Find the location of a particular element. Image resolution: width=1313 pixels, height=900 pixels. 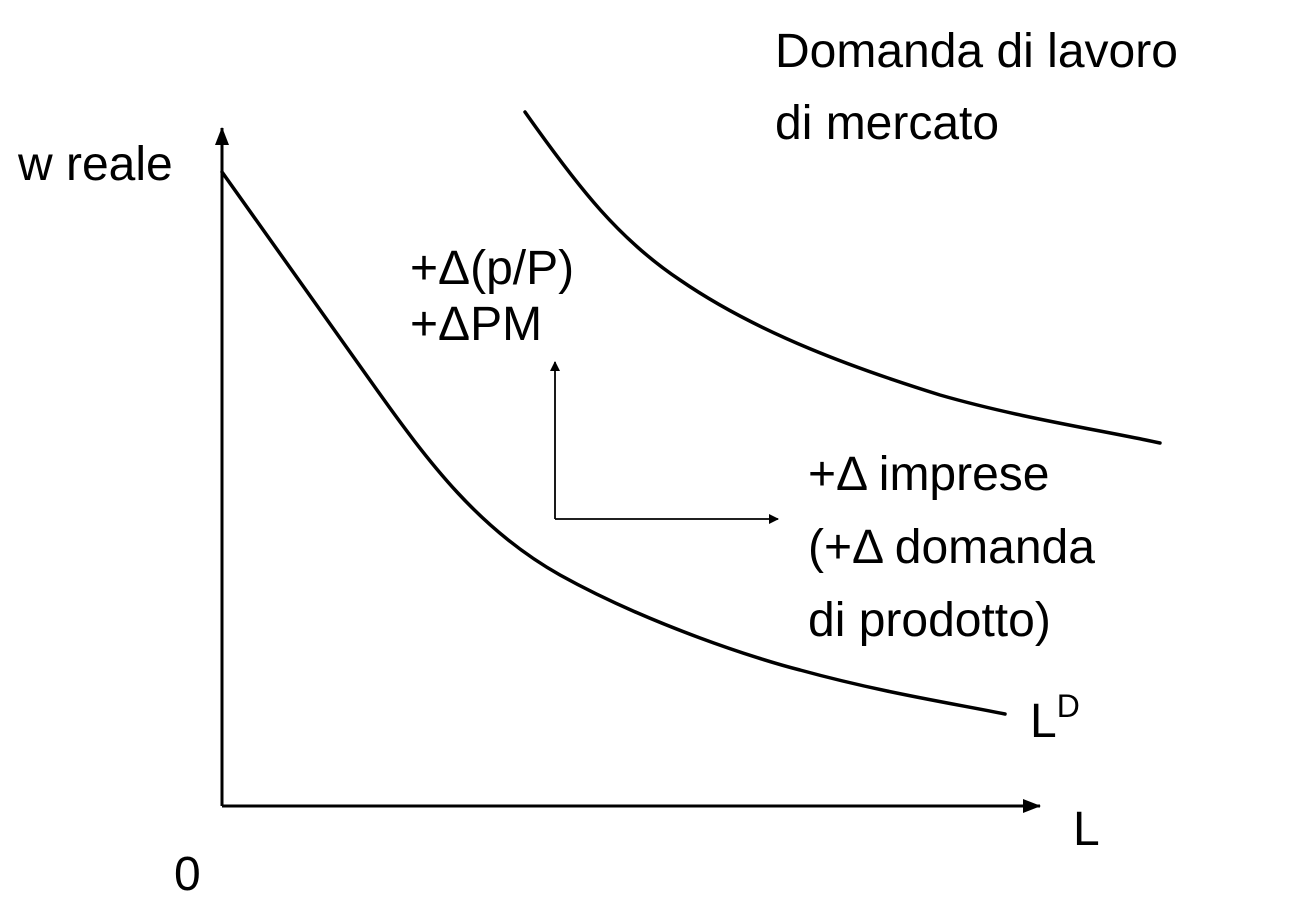

annotation: +ΔPM is located at coordinates (476, 324).